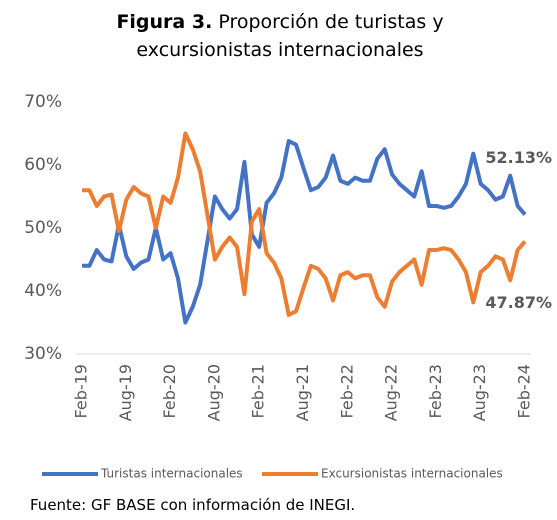  What do you see at coordinates (43, 165) in the screenshot?
I see `y-tick-label: 60%` at bounding box center [43, 165].